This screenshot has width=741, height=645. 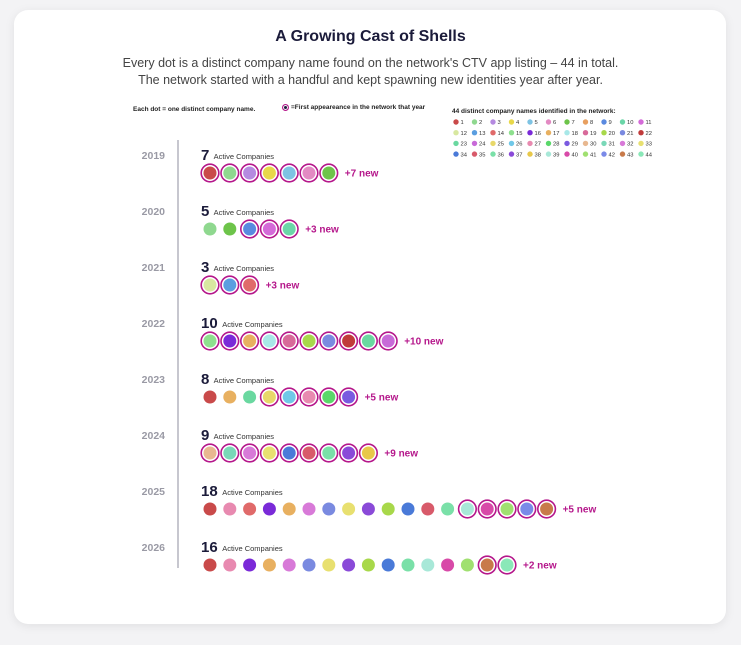 I want to click on legend-company-label-8: 8, so click(x=591, y=123).